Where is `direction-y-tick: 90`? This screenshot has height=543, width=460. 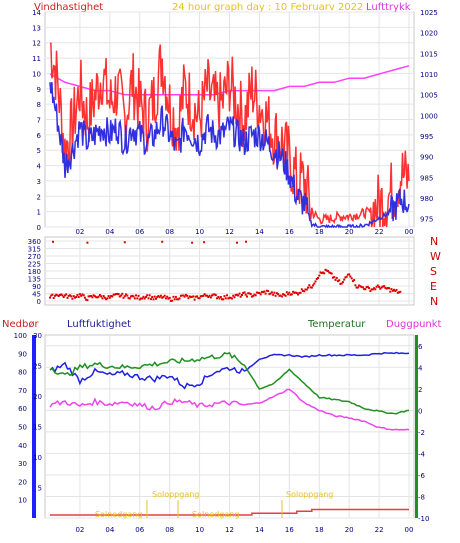
direction-y-tick: 90 is located at coordinates (36, 287).